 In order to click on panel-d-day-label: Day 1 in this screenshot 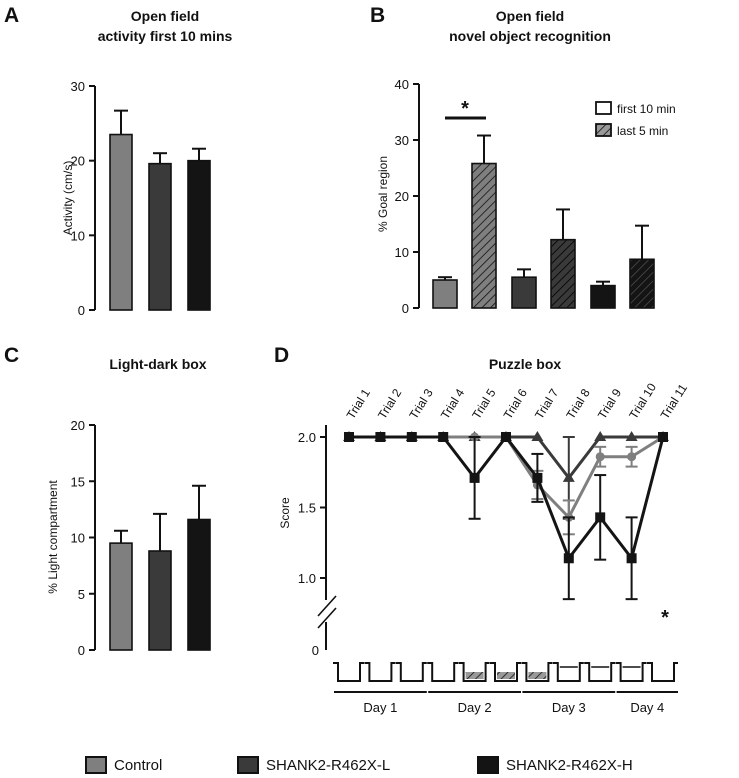, I will do `click(380, 707)`.